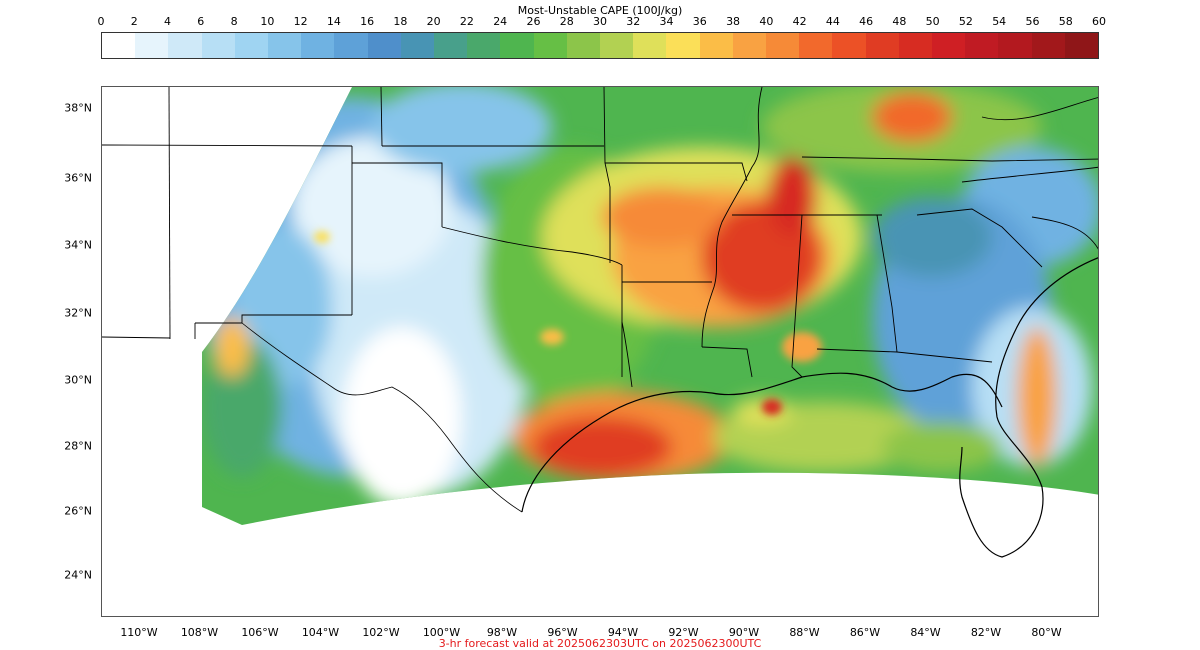  What do you see at coordinates (382, 417) in the screenshot?
I see `mexico-border` at bounding box center [382, 417].